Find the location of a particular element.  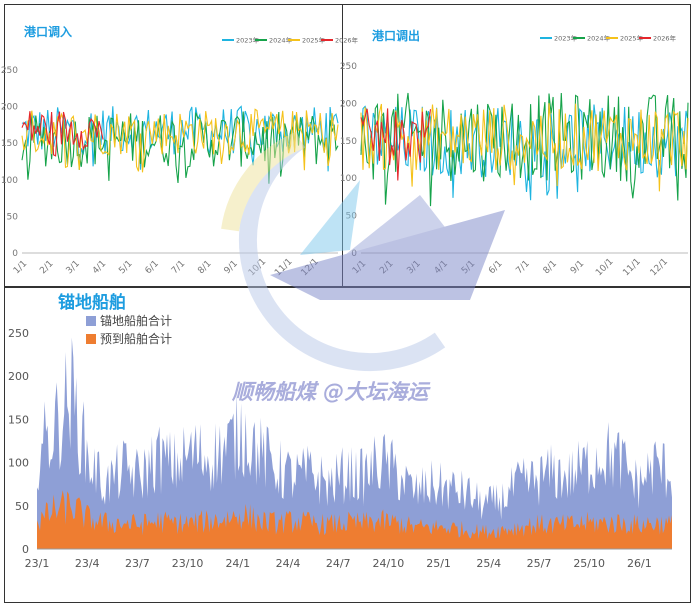

watermark-ring is located at coordinates (342, 252).